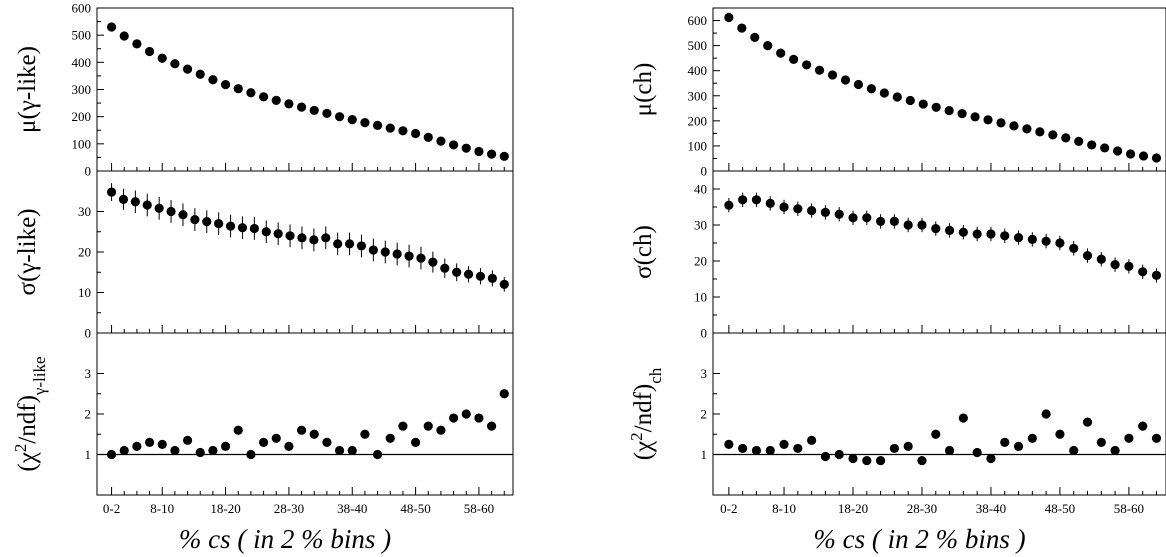 Image resolution: width=1166 pixels, height=557 pixels. What do you see at coordinates (479, 508) in the screenshot?
I see `x-tick-label: 58-60` at bounding box center [479, 508].